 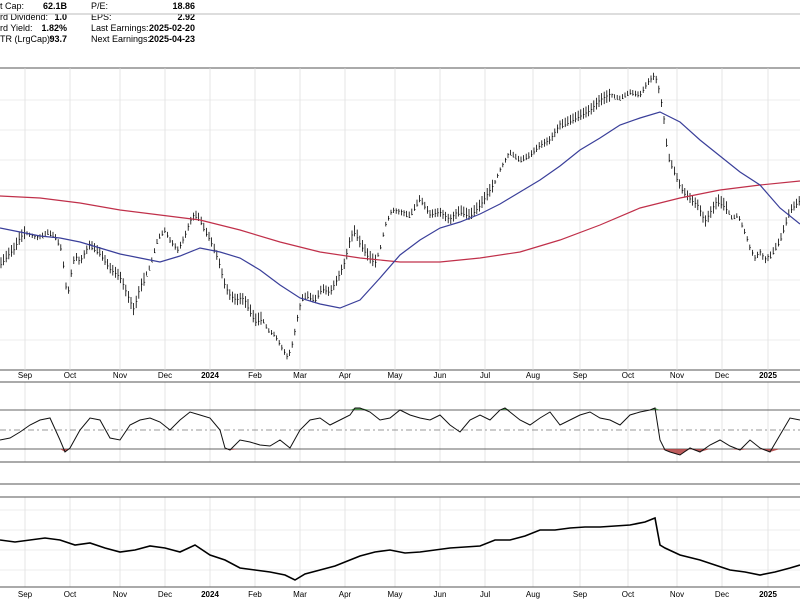 What do you see at coordinates (768, 594) in the screenshot?
I see `rs-axis-tick-label: 2025` at bounding box center [768, 594].